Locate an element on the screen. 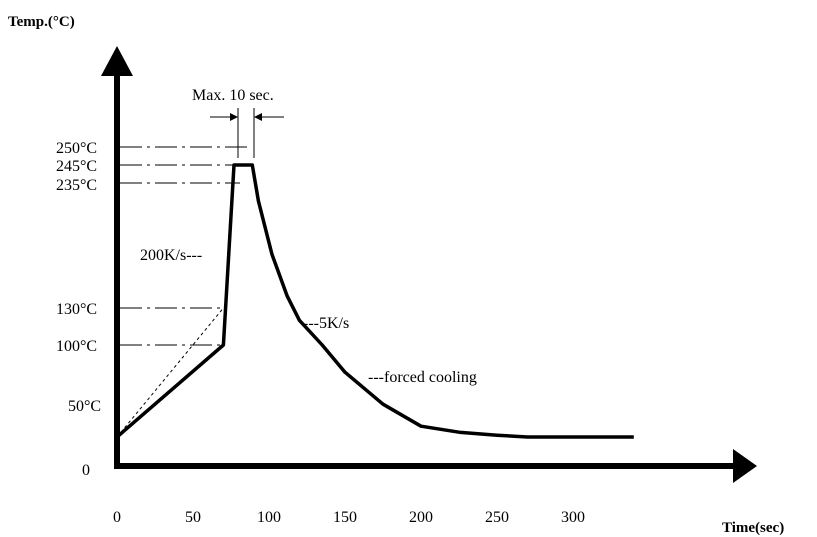 The height and width of the screenshot is (537, 817). y-tick-label: 100°C is located at coordinates (76, 346).